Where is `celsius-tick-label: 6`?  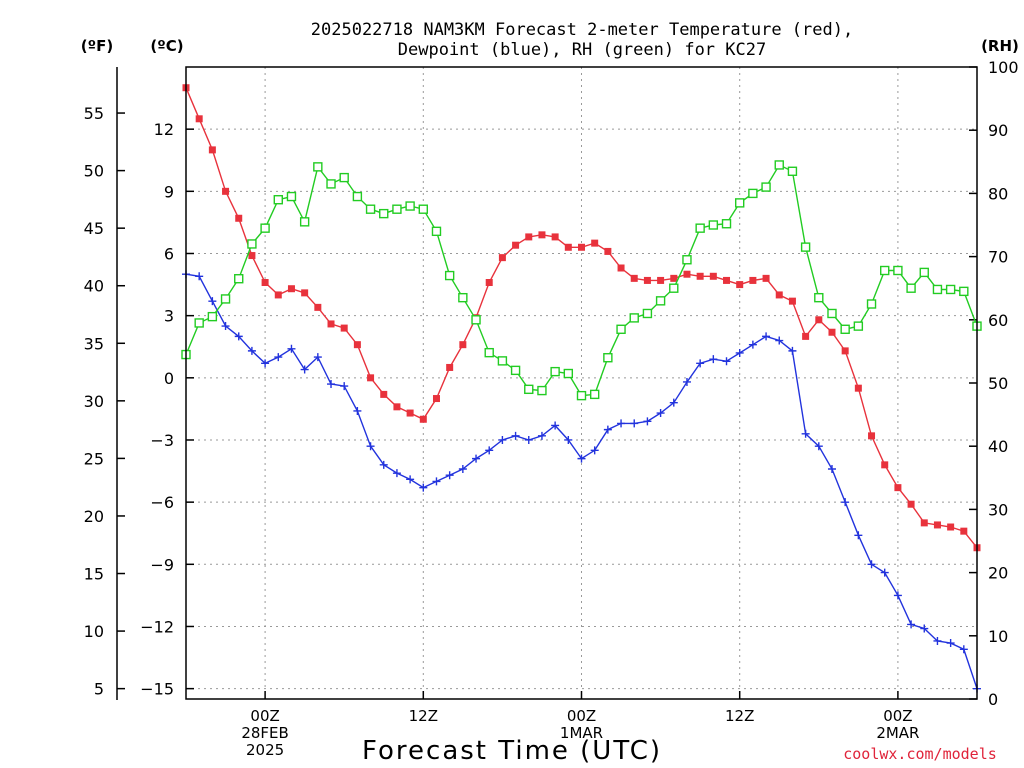 celsius-tick-label: 6 is located at coordinates (169, 253).